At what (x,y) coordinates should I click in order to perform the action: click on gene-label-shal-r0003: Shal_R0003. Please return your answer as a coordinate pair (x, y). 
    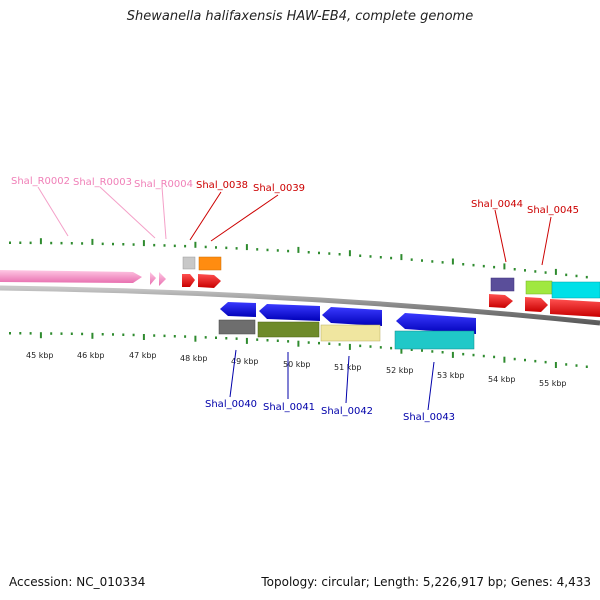
    Looking at the image, I should click on (102, 182).